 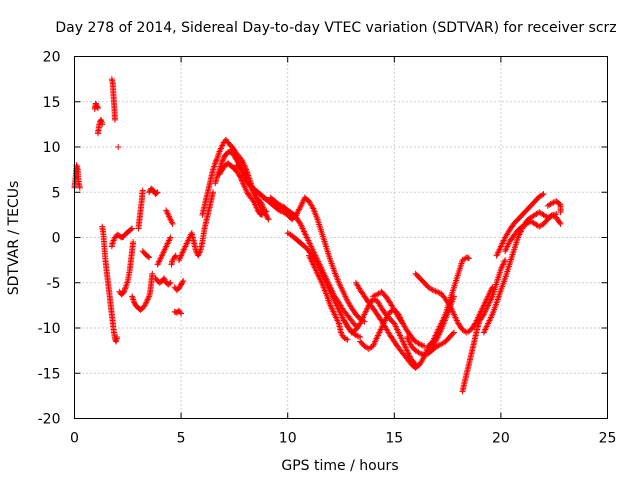 What do you see at coordinates (74, 439) in the screenshot?
I see `x-tick-label: 0` at bounding box center [74, 439].